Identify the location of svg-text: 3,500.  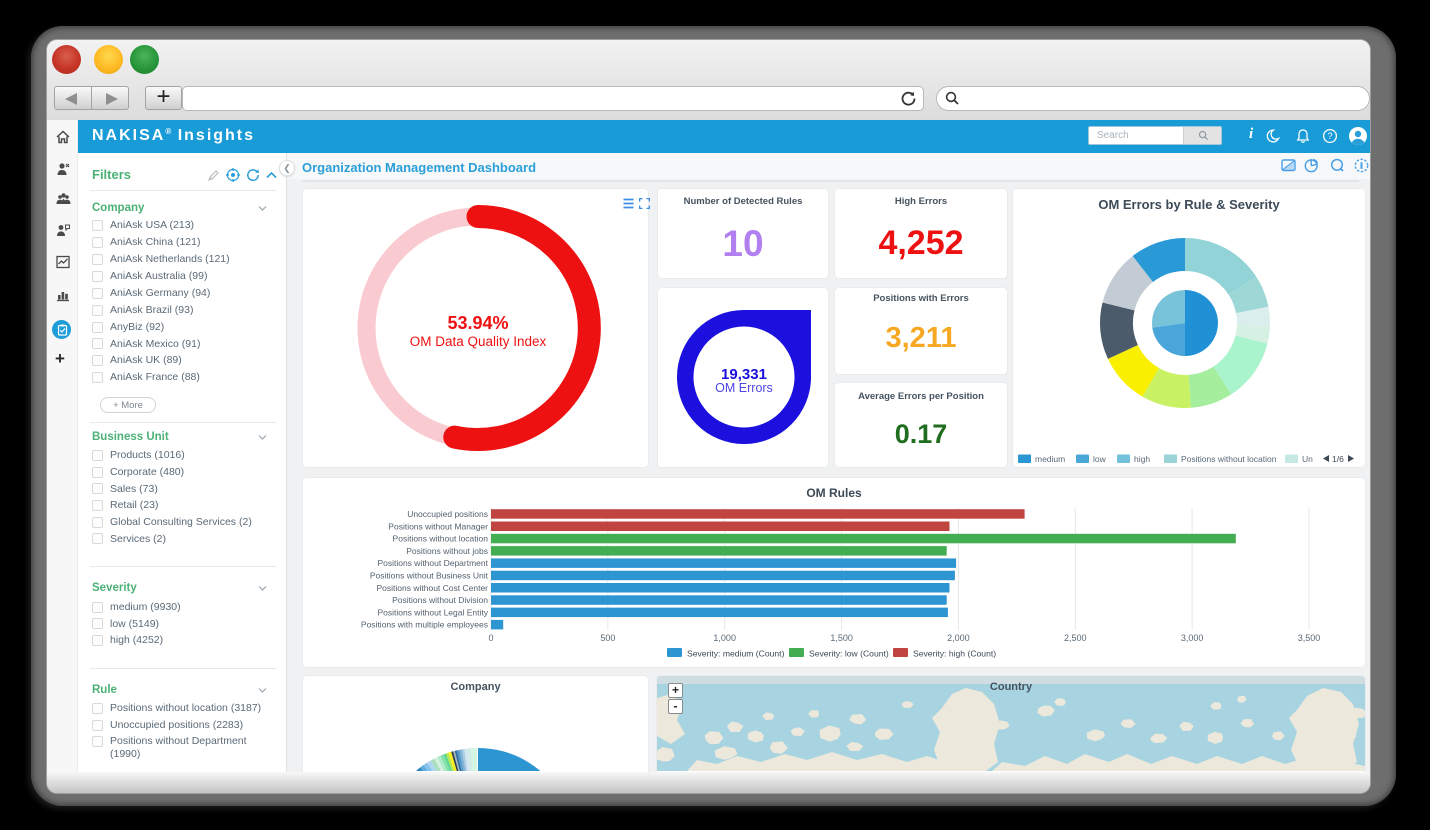
(1309, 638).